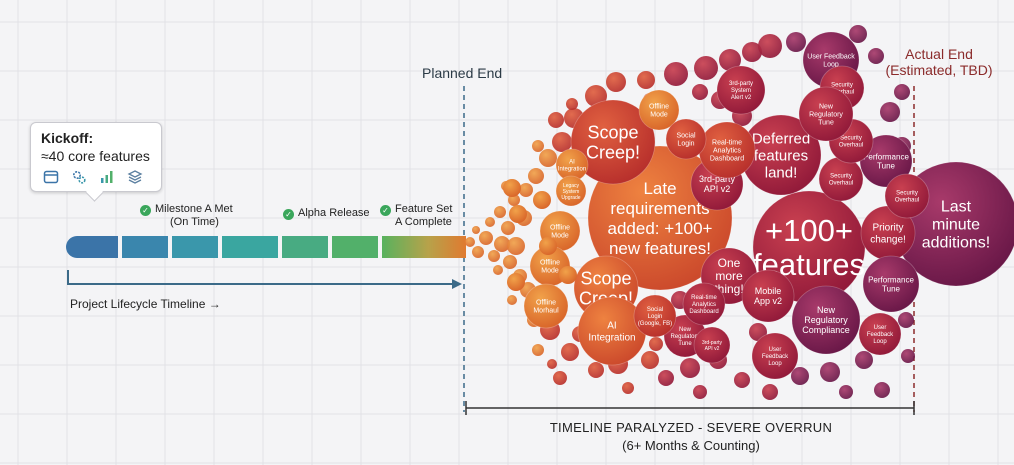 The image size is (1014, 465). What do you see at coordinates (560, 227) in the screenshot?
I see `bubble-label: Offline` at bounding box center [560, 227].